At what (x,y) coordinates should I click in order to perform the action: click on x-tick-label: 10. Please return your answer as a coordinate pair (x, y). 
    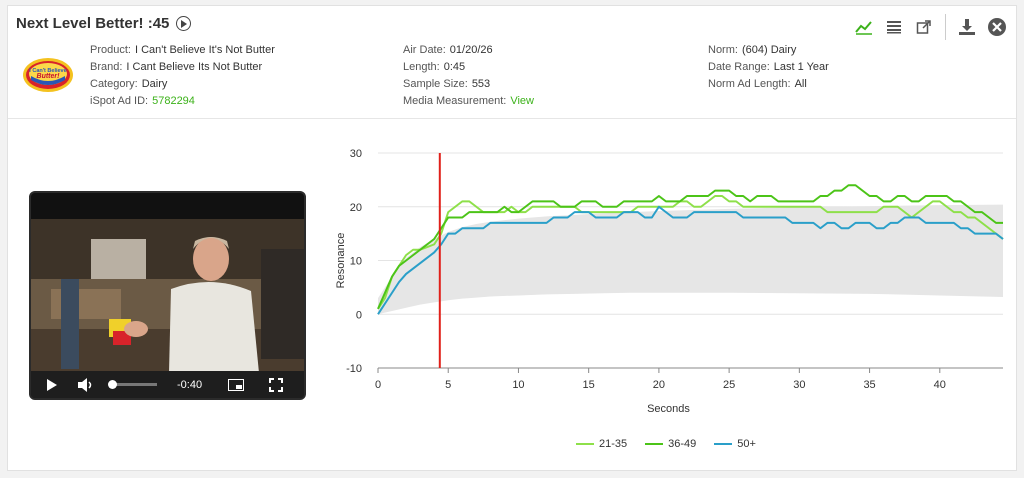
    Looking at the image, I should click on (518, 385).